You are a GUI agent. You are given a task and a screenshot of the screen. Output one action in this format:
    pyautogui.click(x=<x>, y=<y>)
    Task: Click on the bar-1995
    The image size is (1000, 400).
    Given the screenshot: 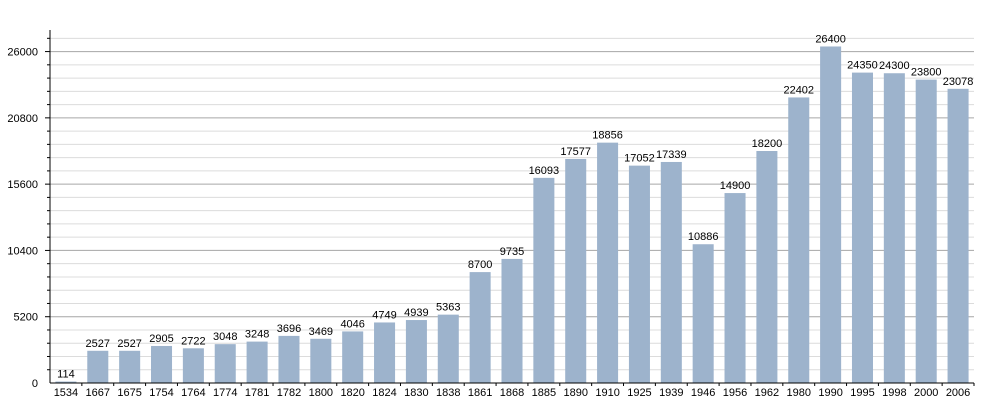 What is the action you would take?
    pyautogui.click(x=862, y=227)
    